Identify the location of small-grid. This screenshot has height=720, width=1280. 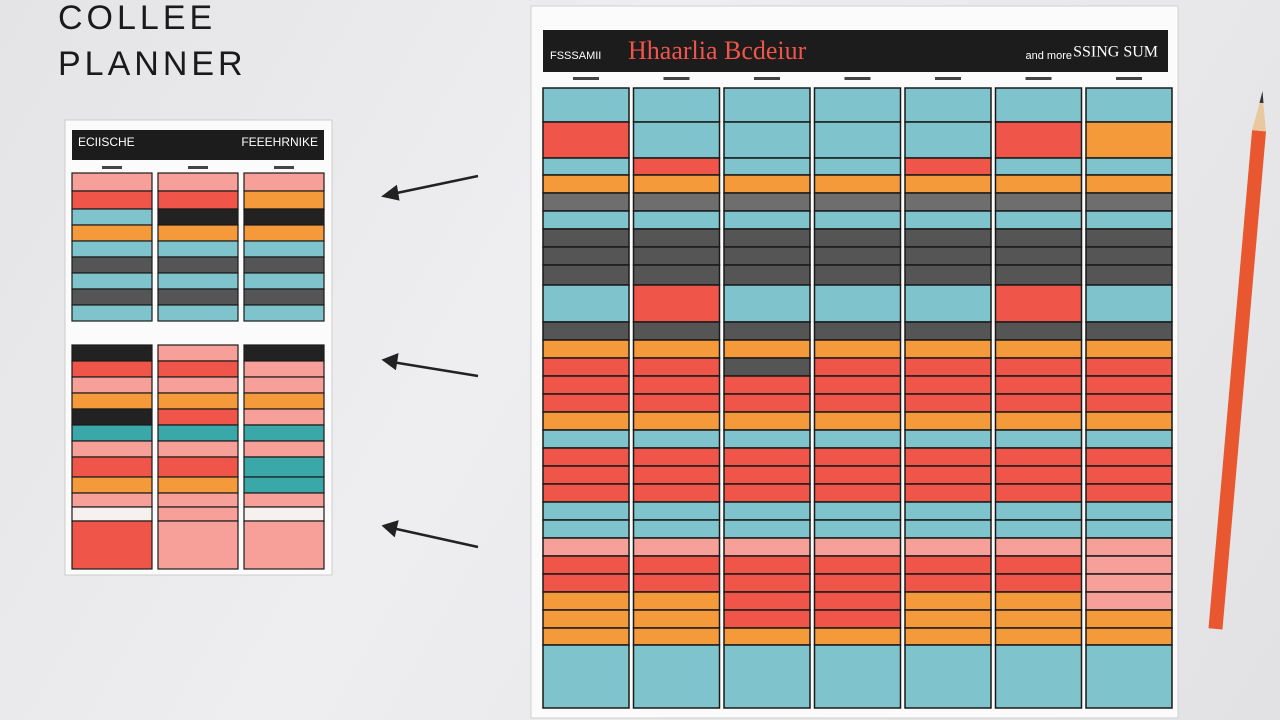
(198, 368).